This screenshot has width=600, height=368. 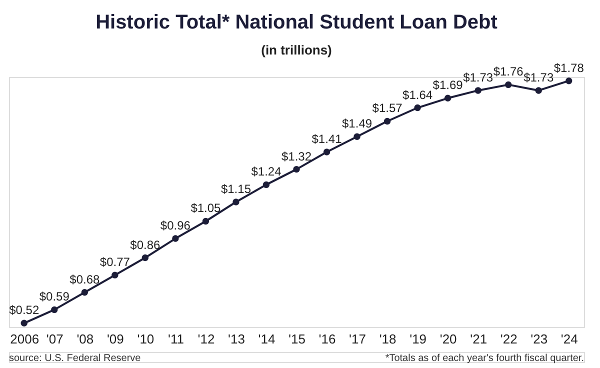 What do you see at coordinates (145, 245) in the screenshot?
I see `data-label: $0.86` at bounding box center [145, 245].